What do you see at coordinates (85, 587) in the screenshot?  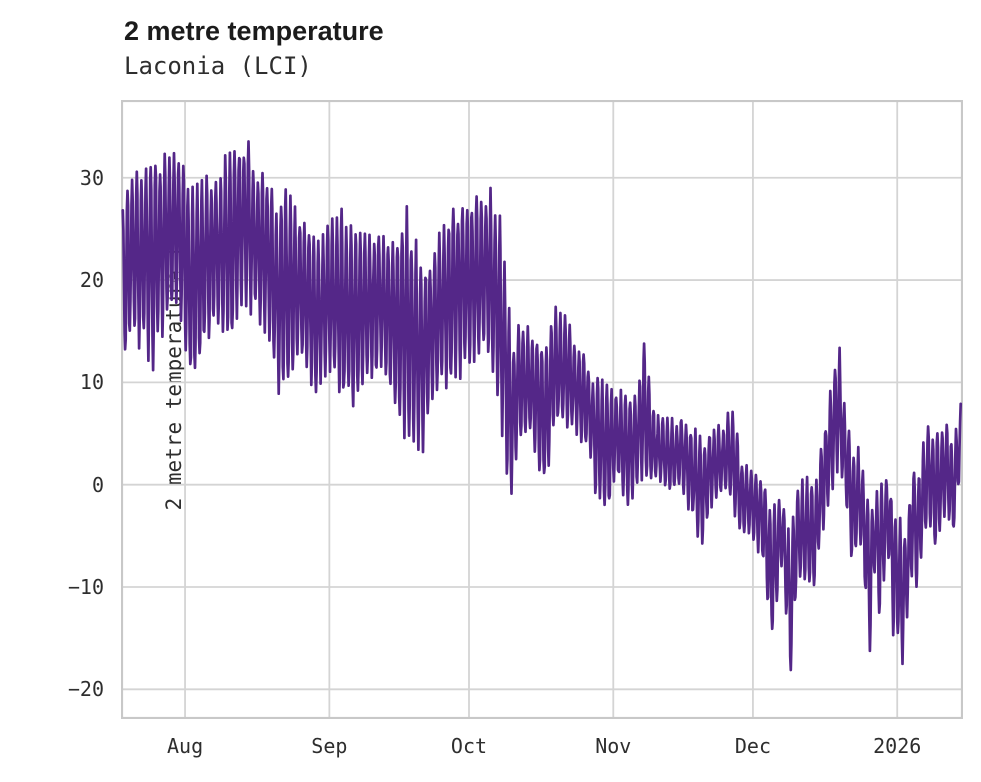 I see `y-tick-label: −10` at bounding box center [85, 587].